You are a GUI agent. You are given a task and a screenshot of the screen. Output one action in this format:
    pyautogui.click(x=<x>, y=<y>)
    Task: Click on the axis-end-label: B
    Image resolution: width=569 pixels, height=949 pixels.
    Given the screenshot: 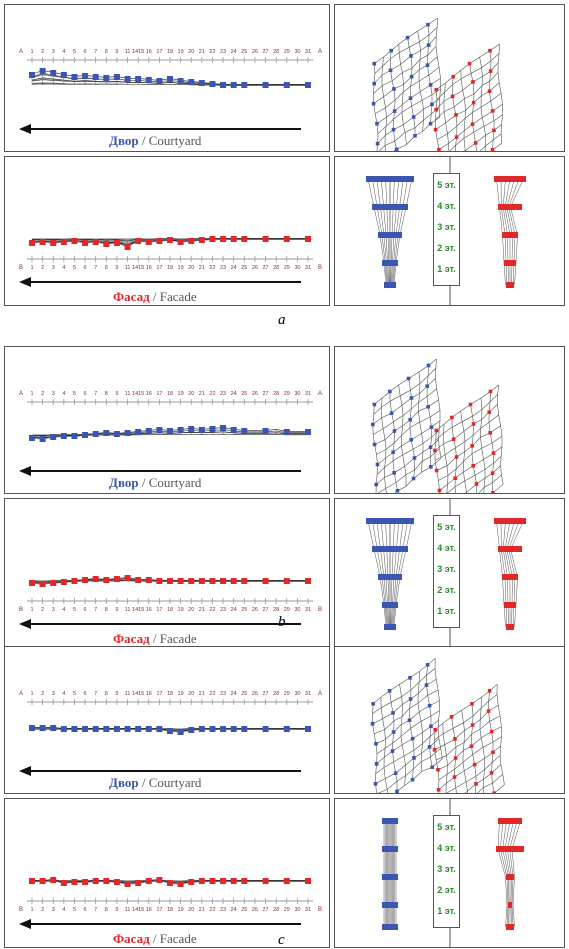 What is the action you would take?
    pyautogui.click(x=21, y=610)
    